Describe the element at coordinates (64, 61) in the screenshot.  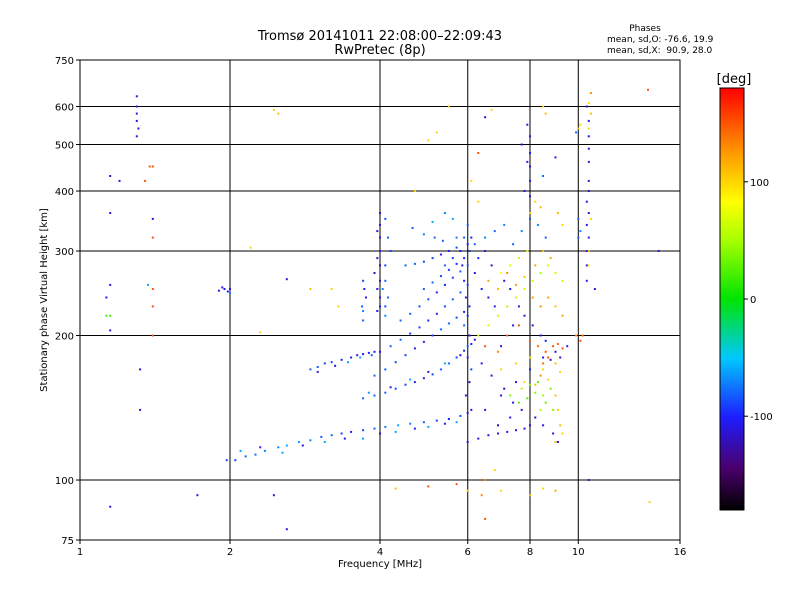
I see `y-tick-label: 750` at that location.